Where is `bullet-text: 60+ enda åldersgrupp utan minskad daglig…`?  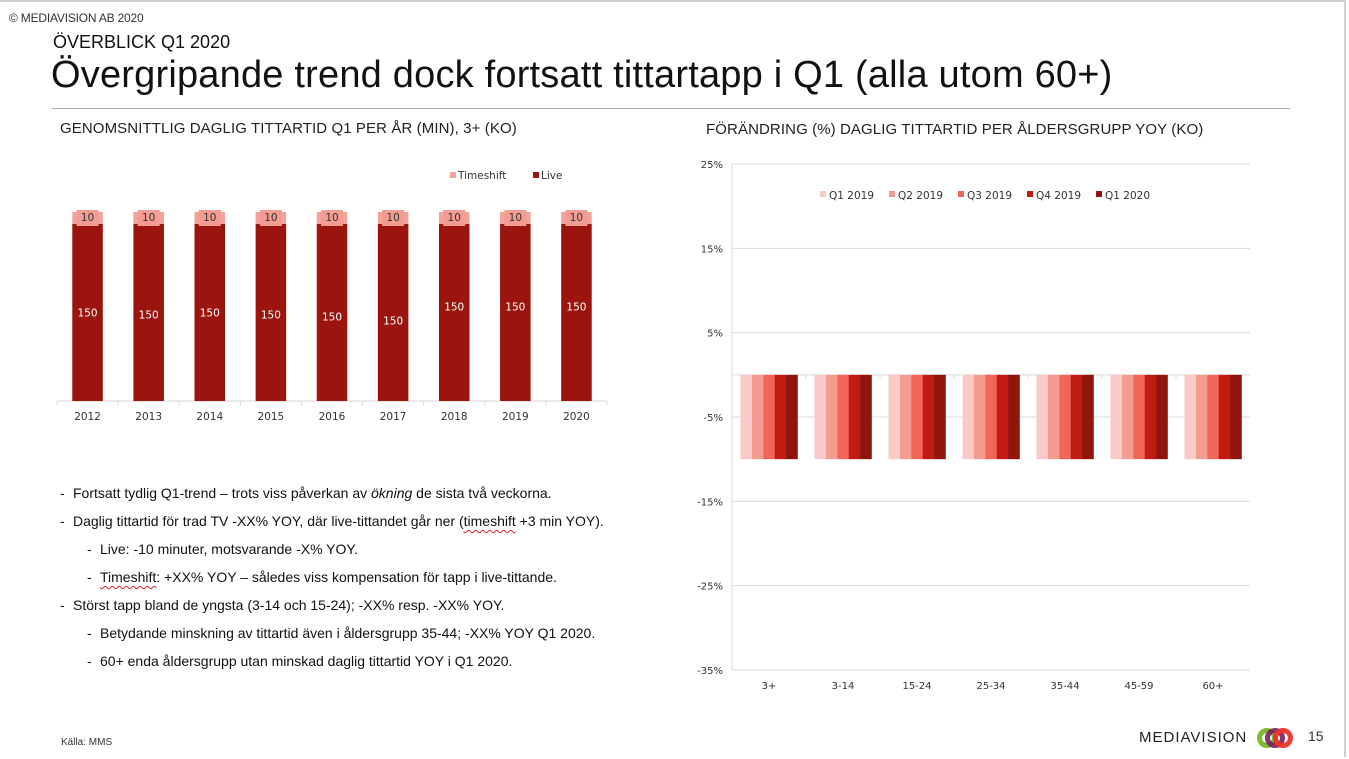
bullet-text: 60+ enda åldersgrupp utan minskad daglig… is located at coordinates (306, 661).